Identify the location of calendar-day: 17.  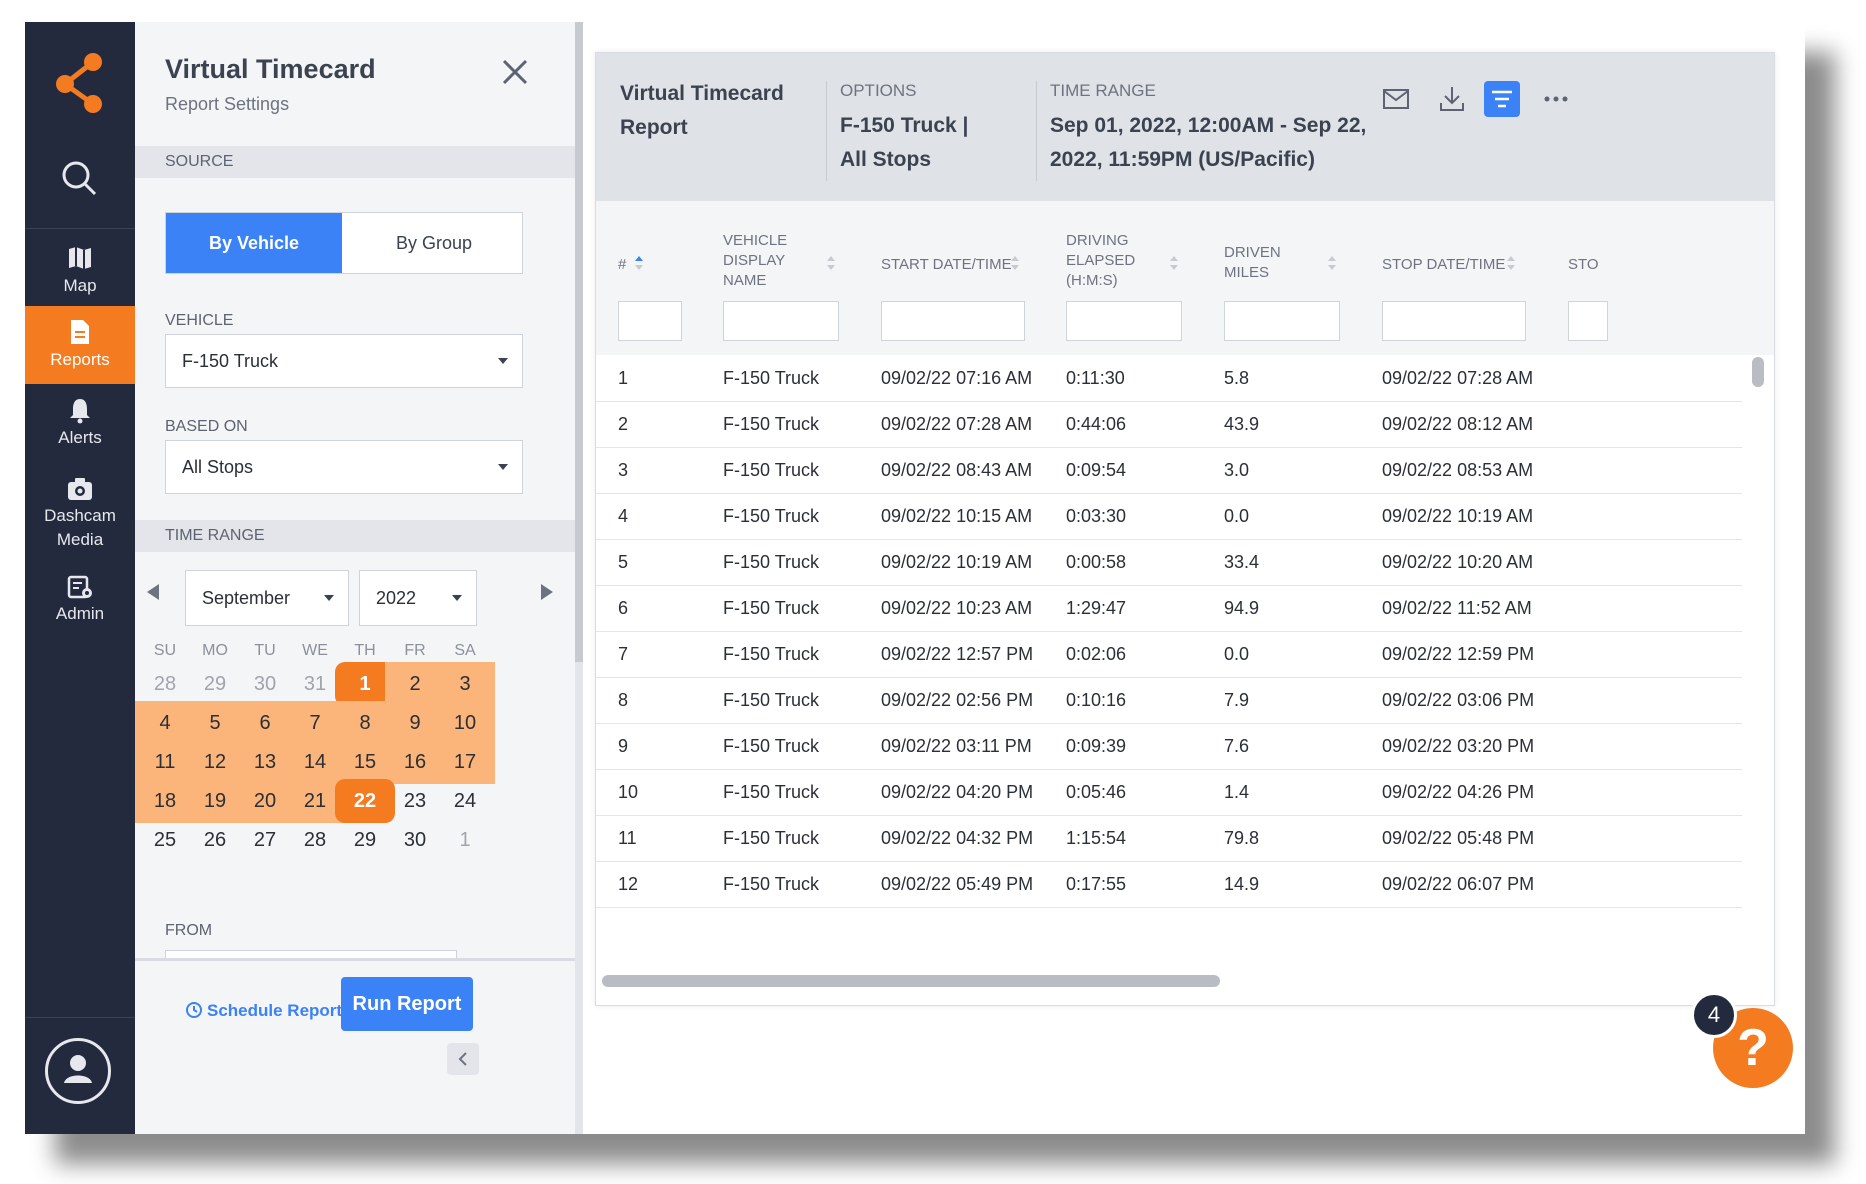
(465, 762).